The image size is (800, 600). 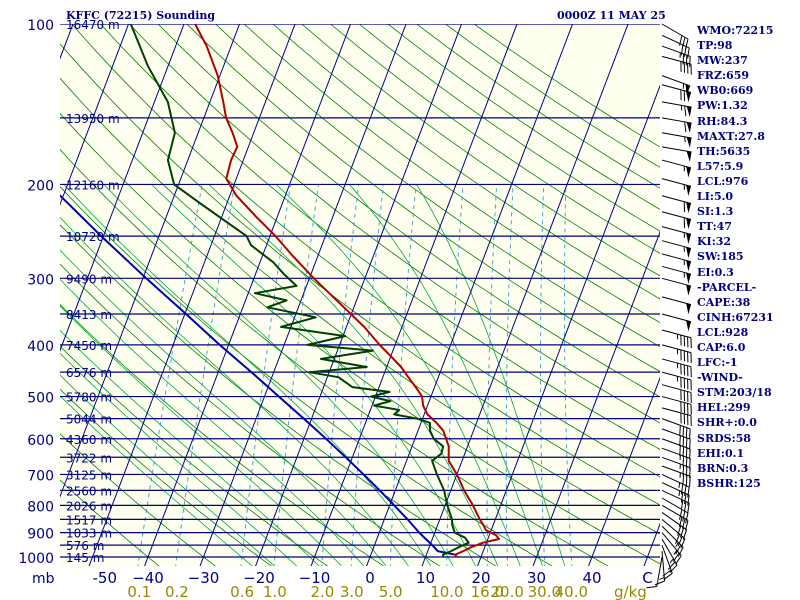 I want to click on mixing-ratio-label: 2.0, so click(x=322, y=591).